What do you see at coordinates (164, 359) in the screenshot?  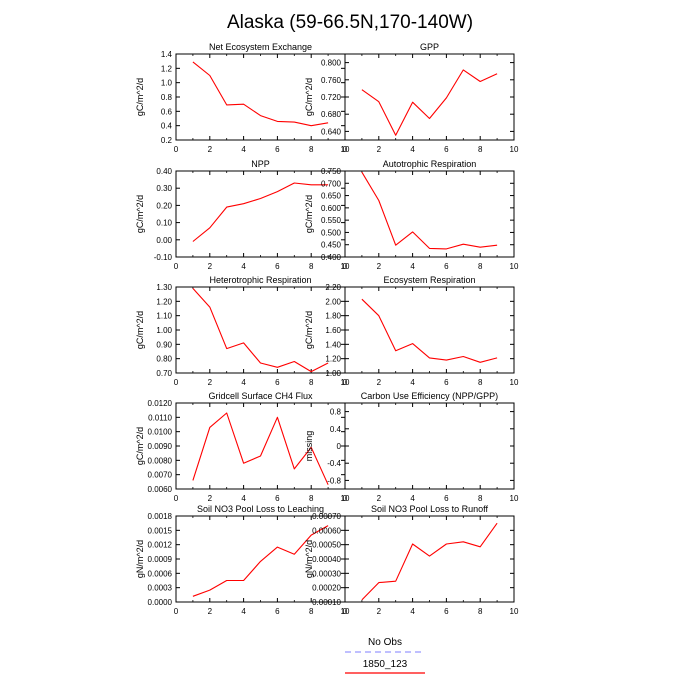 I see `y-tick-label: 0.80` at bounding box center [164, 359].